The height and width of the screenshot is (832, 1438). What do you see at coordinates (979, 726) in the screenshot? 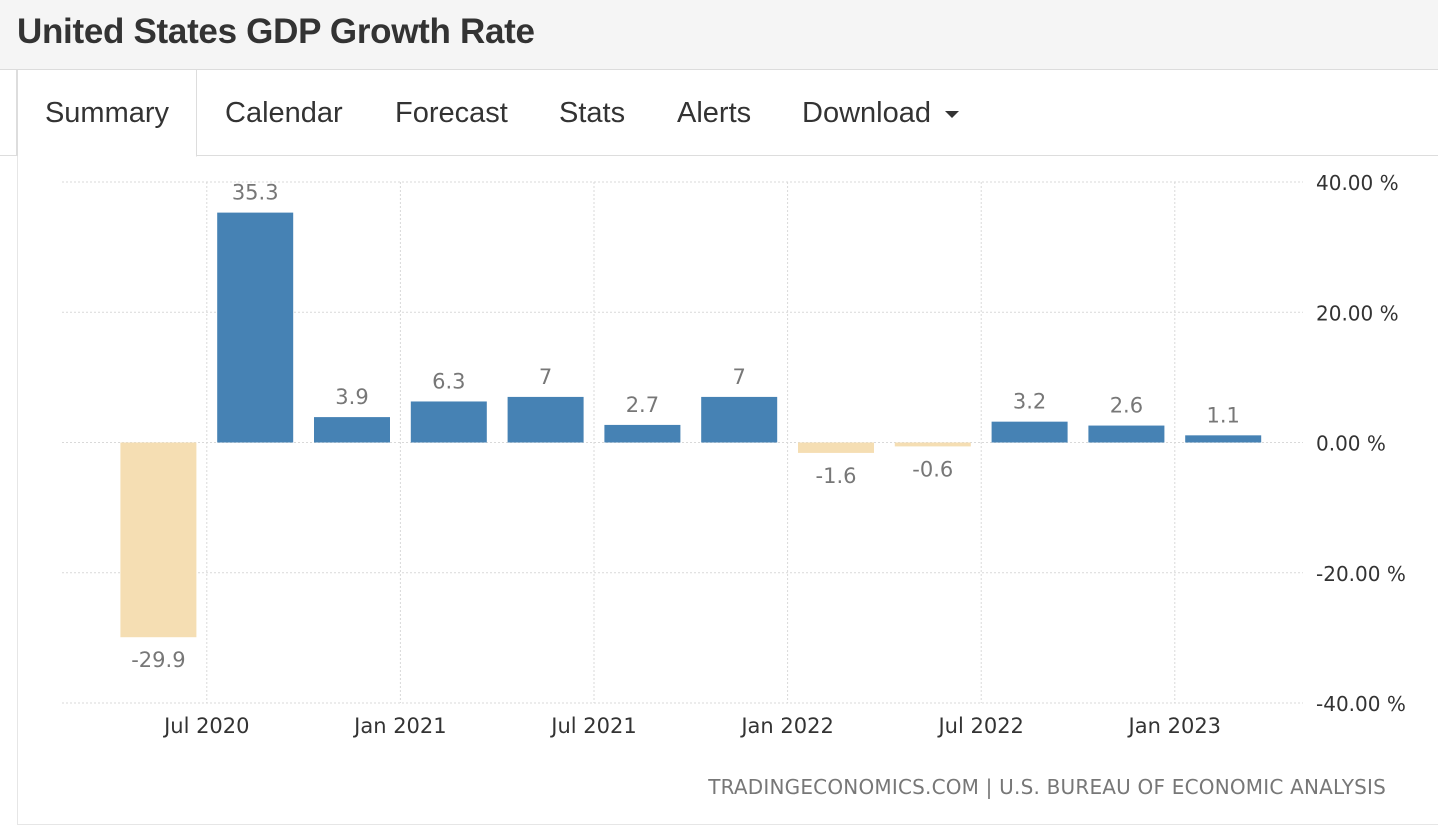
I see `x-tick-label: Jul 2022` at bounding box center [979, 726].